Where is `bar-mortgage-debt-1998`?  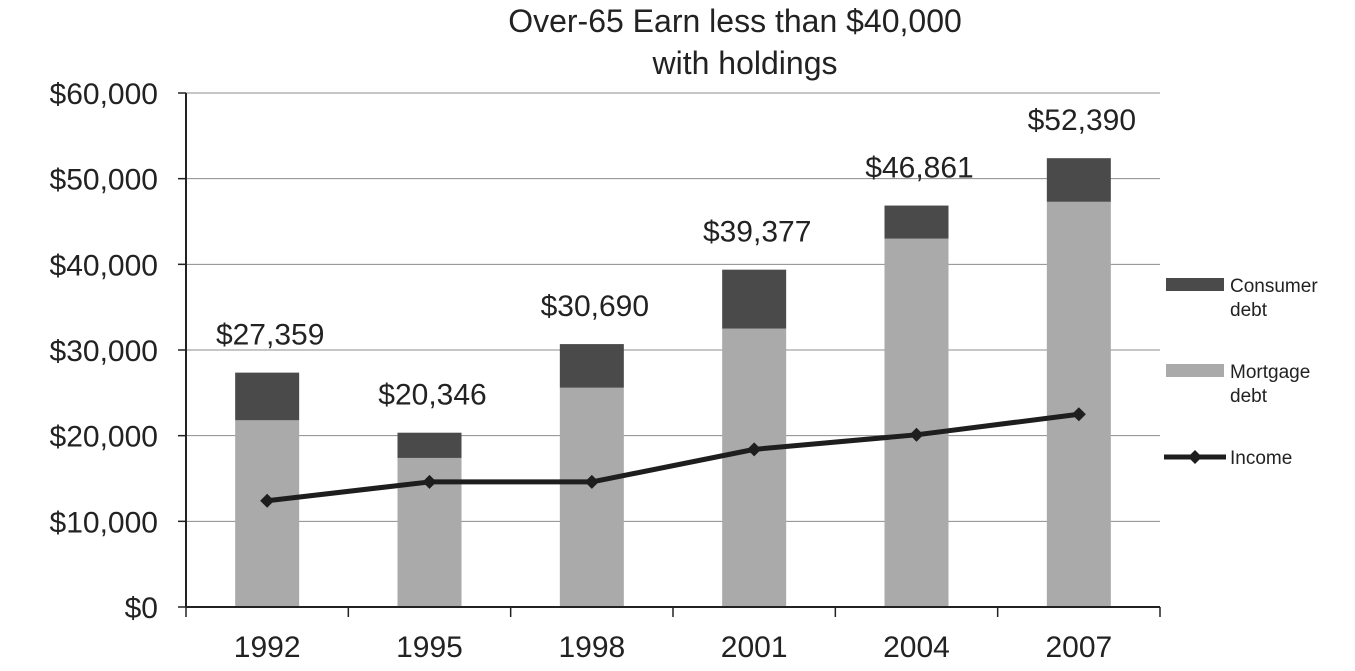
bar-mortgage-debt-1998 is located at coordinates (591, 497).